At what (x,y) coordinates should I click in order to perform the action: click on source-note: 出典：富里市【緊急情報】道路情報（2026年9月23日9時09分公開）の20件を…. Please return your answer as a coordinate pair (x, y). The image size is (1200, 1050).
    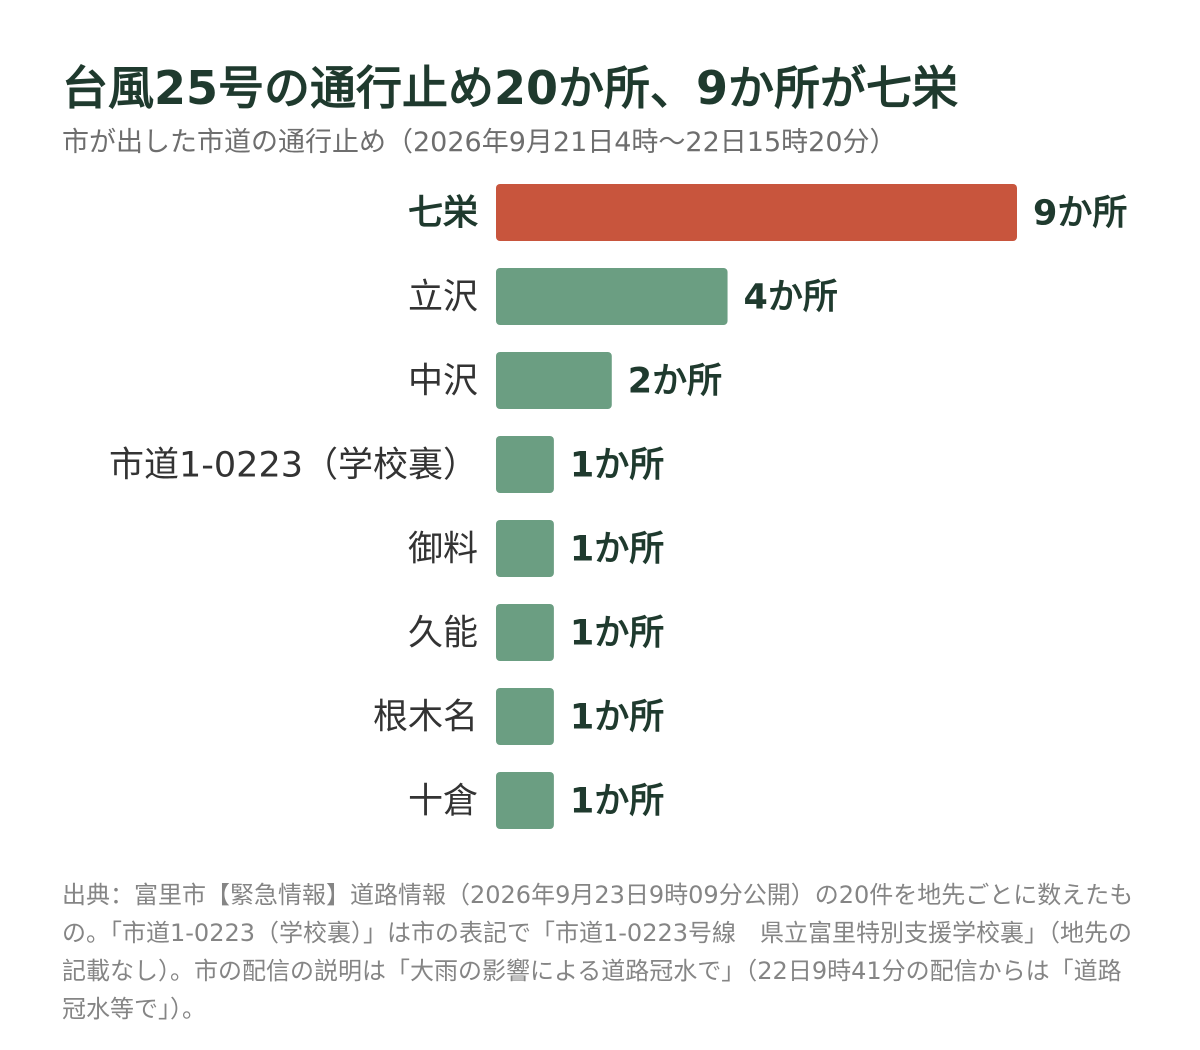
    Looking at the image, I should click on (598, 952).